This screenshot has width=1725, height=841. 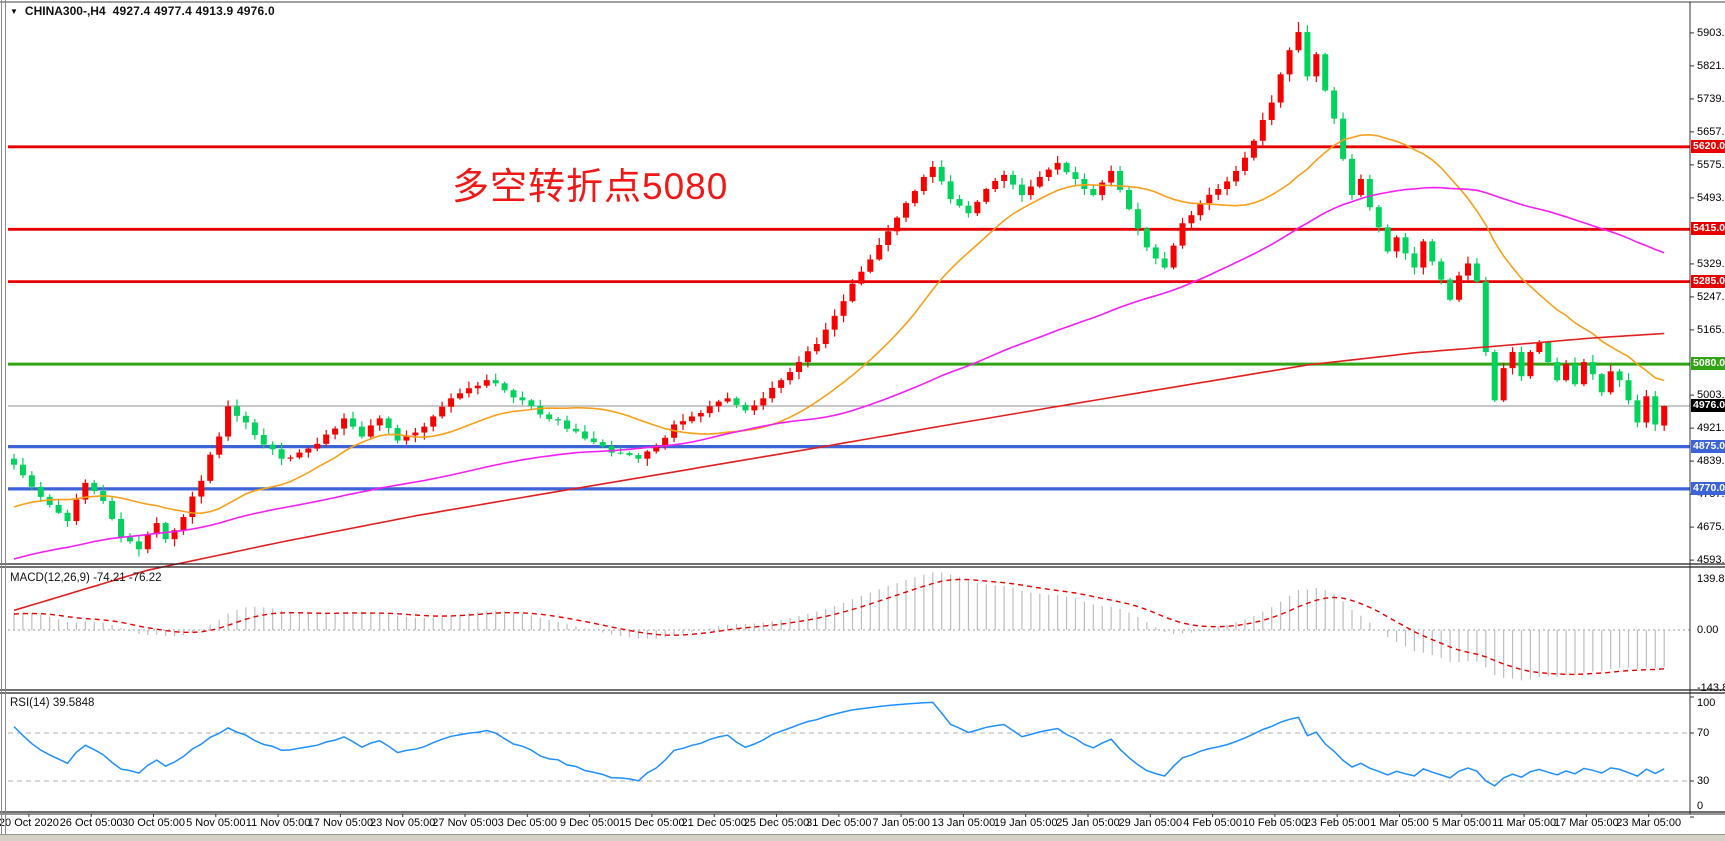 What do you see at coordinates (216, 823) in the screenshot?
I see `time-axis-label: 5 Nov 05:00` at bounding box center [216, 823].